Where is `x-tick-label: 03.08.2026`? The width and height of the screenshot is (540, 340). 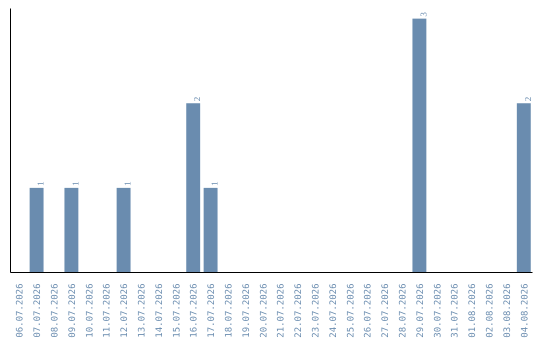
x-tick-label: 03.08.2026 is located at coordinates (507, 310).